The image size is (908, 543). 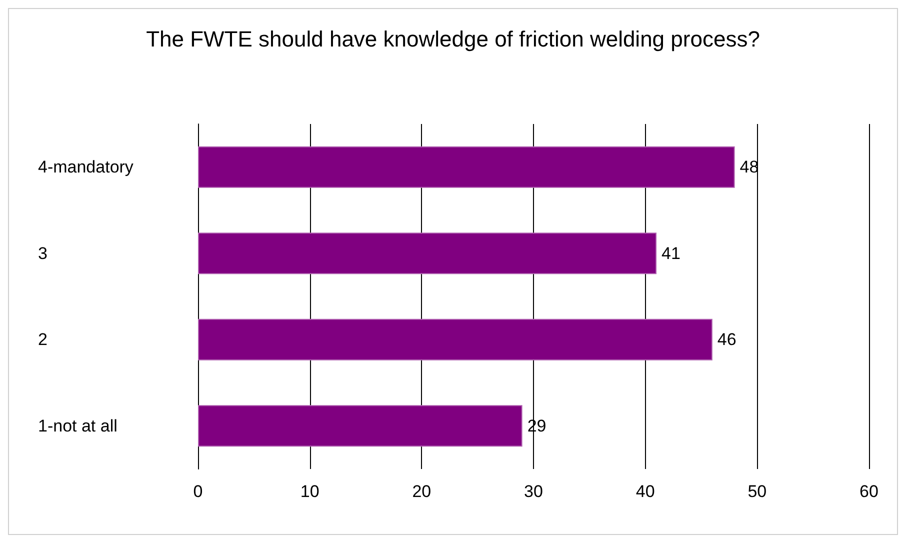 What do you see at coordinates (422, 491) in the screenshot?
I see `x-tick-label: 20` at bounding box center [422, 491].